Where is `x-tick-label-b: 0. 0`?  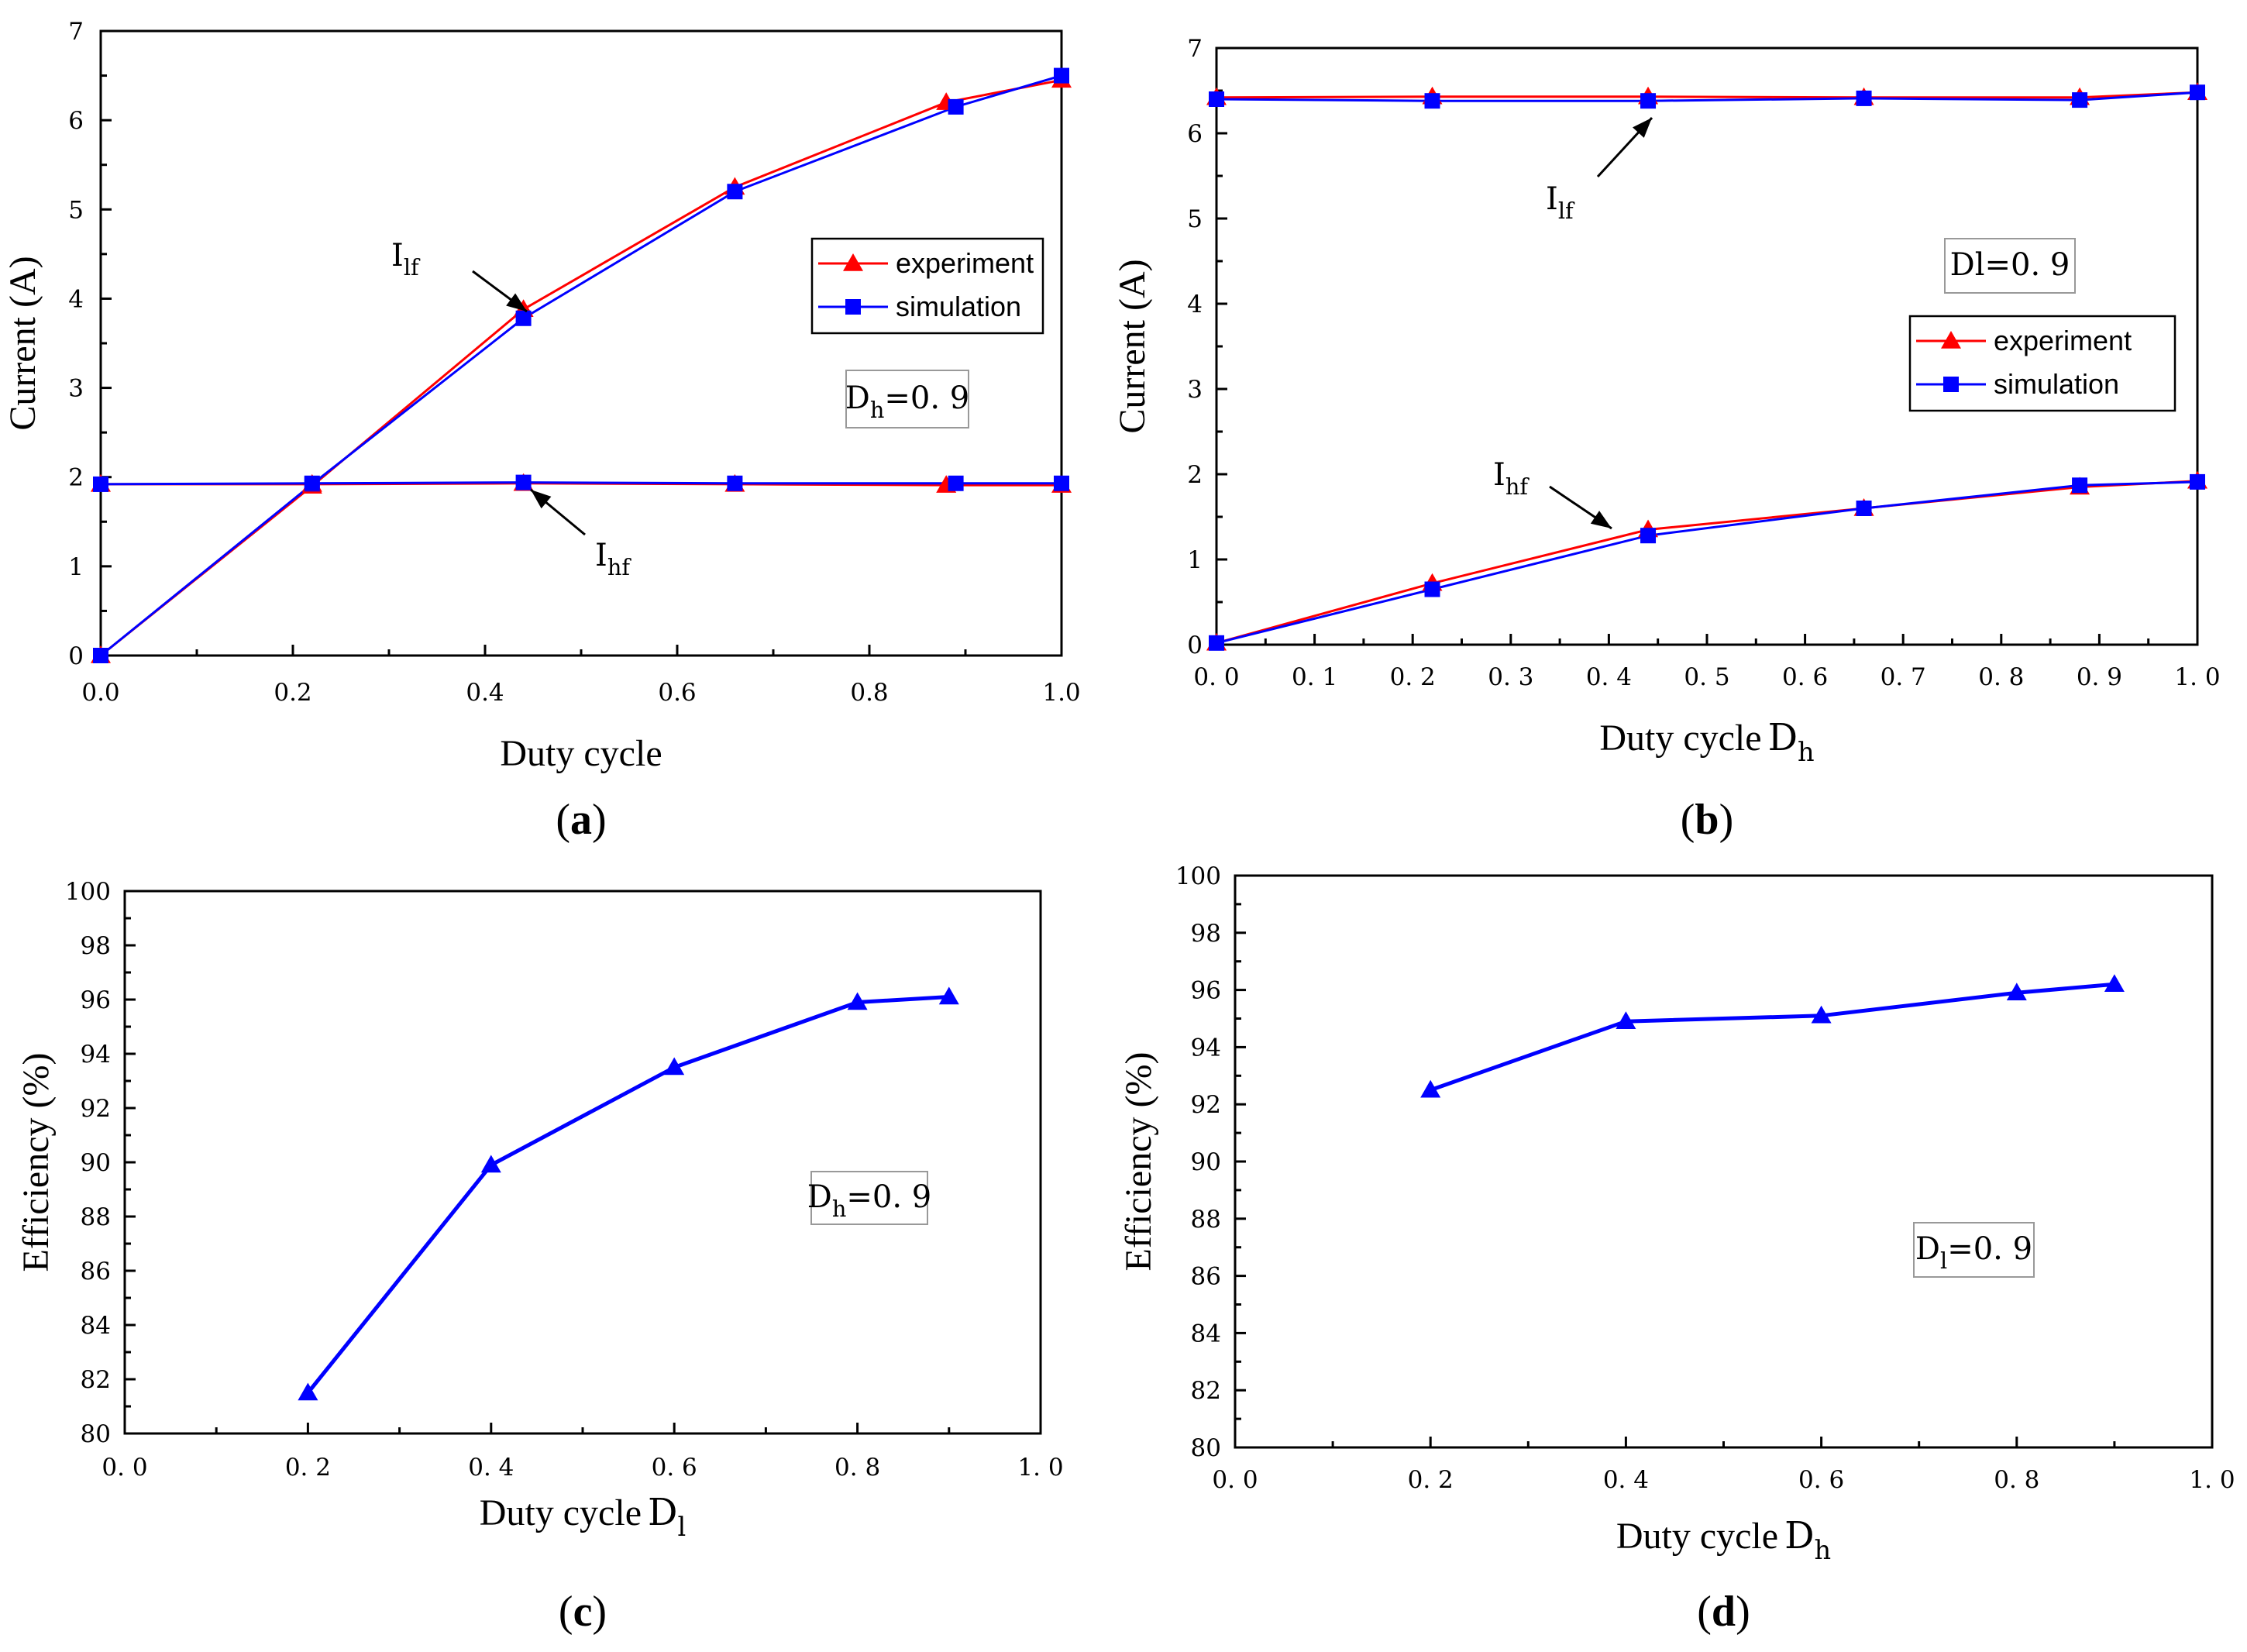 x-tick-label-b: 0. 0 is located at coordinates (1216, 677).